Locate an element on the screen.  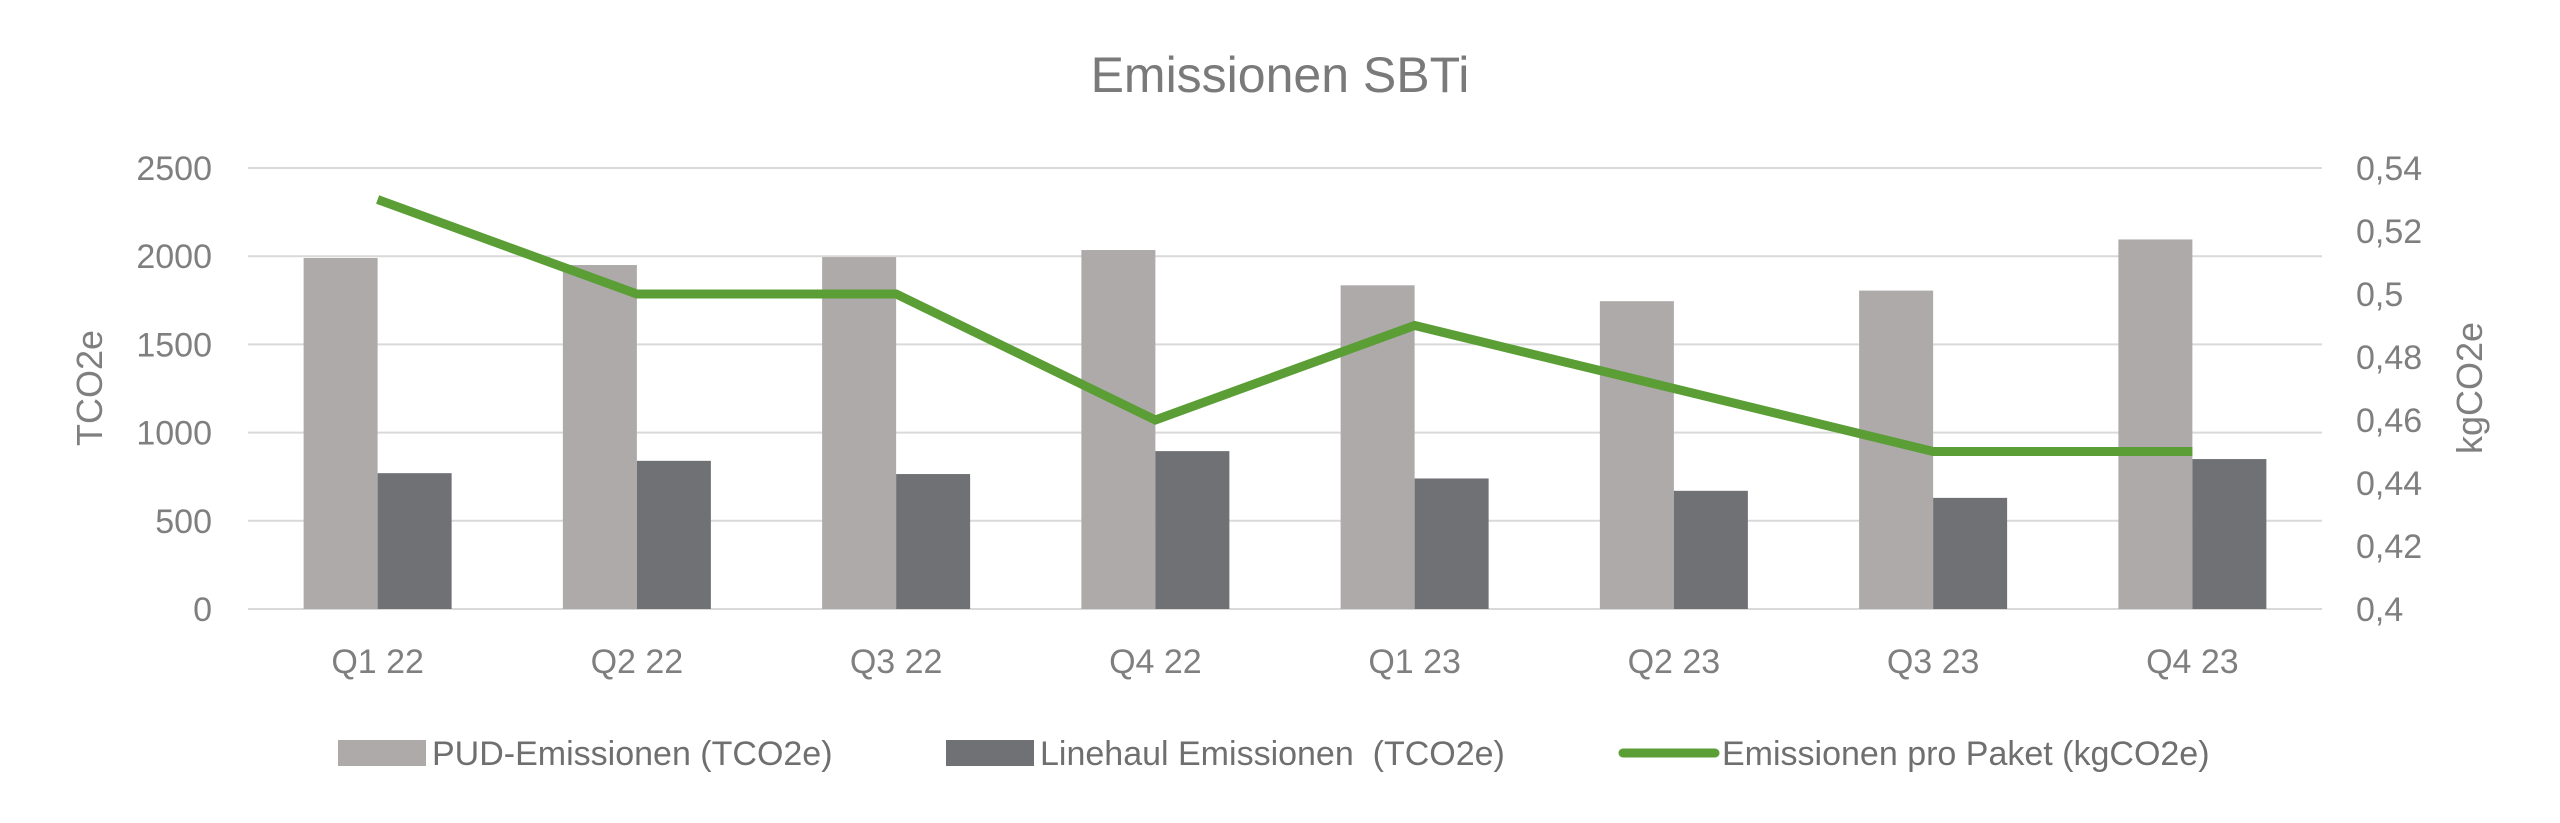
y2-tick-label: 0,54 is located at coordinates (2389, 169).